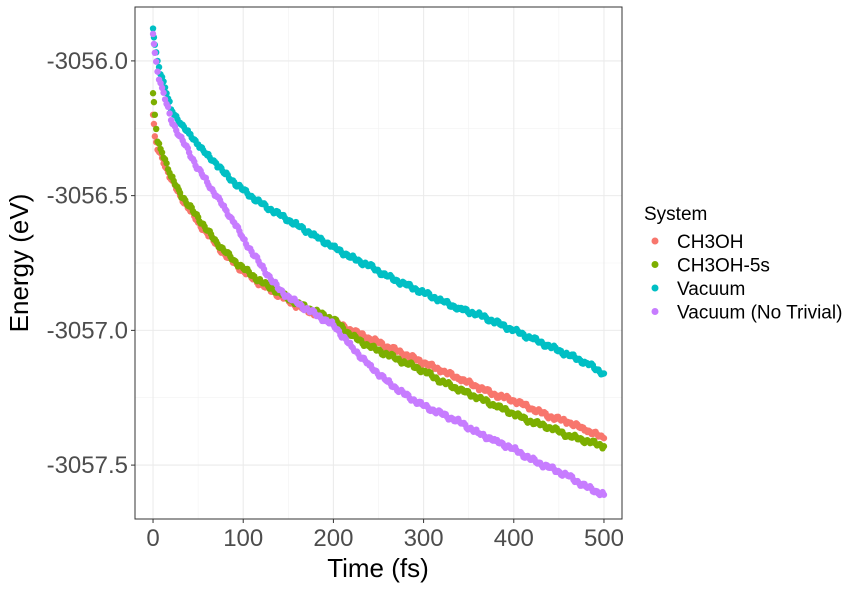 The image size is (865, 589). Describe the element at coordinates (514, 538) in the screenshot. I see `x-tick-label: 400` at that location.